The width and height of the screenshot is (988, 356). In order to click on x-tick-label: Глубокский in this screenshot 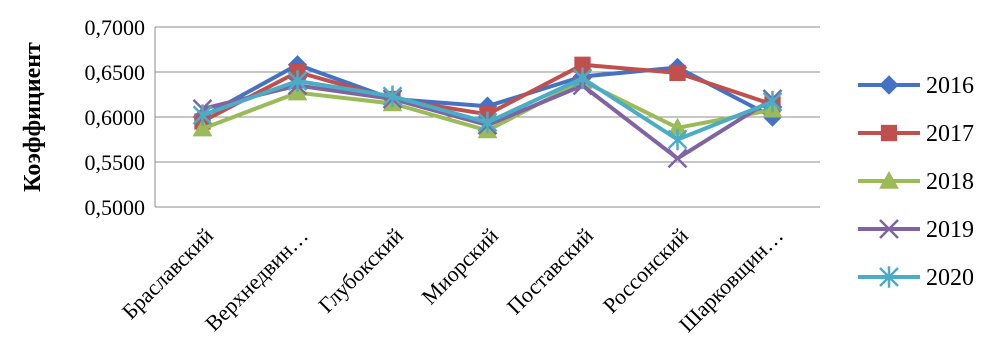, I will do `click(360, 270)`.